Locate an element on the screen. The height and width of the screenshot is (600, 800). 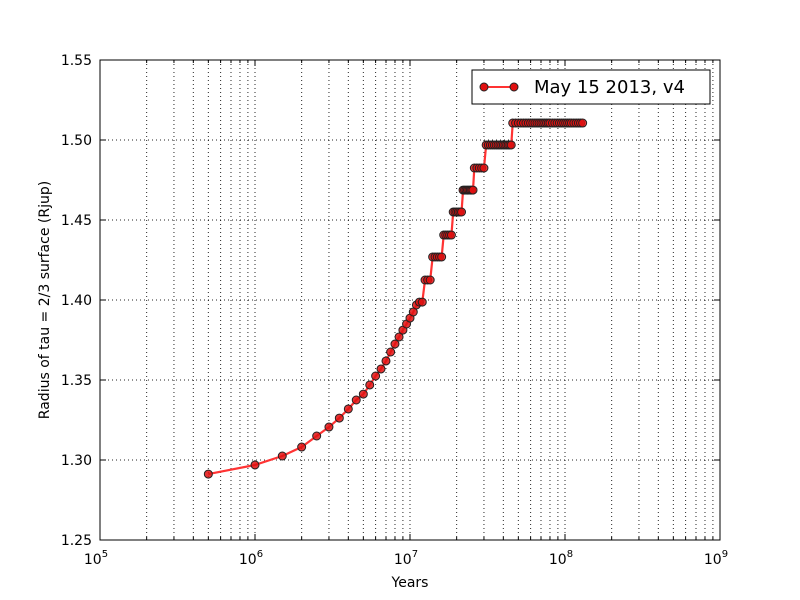
x-tick-label: 10⁸ is located at coordinates (561, 558).